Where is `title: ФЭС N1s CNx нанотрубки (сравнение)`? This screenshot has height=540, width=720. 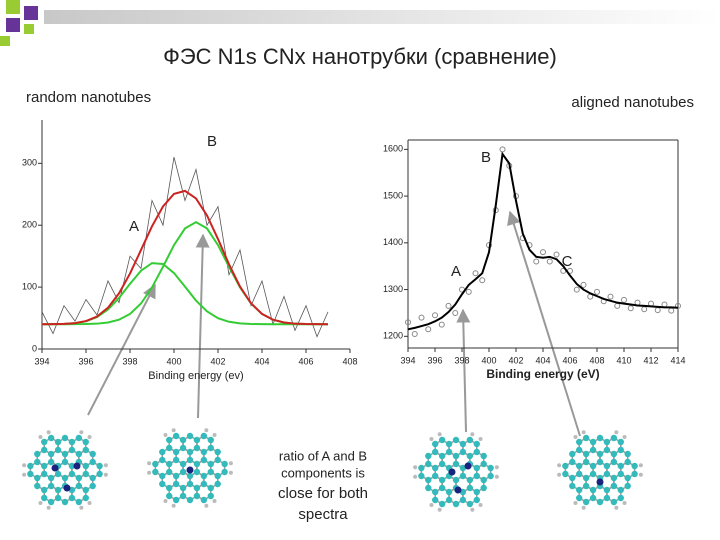
title: ФЭС N1s CNx нанотрубки (сравнение) is located at coordinates (360, 56).